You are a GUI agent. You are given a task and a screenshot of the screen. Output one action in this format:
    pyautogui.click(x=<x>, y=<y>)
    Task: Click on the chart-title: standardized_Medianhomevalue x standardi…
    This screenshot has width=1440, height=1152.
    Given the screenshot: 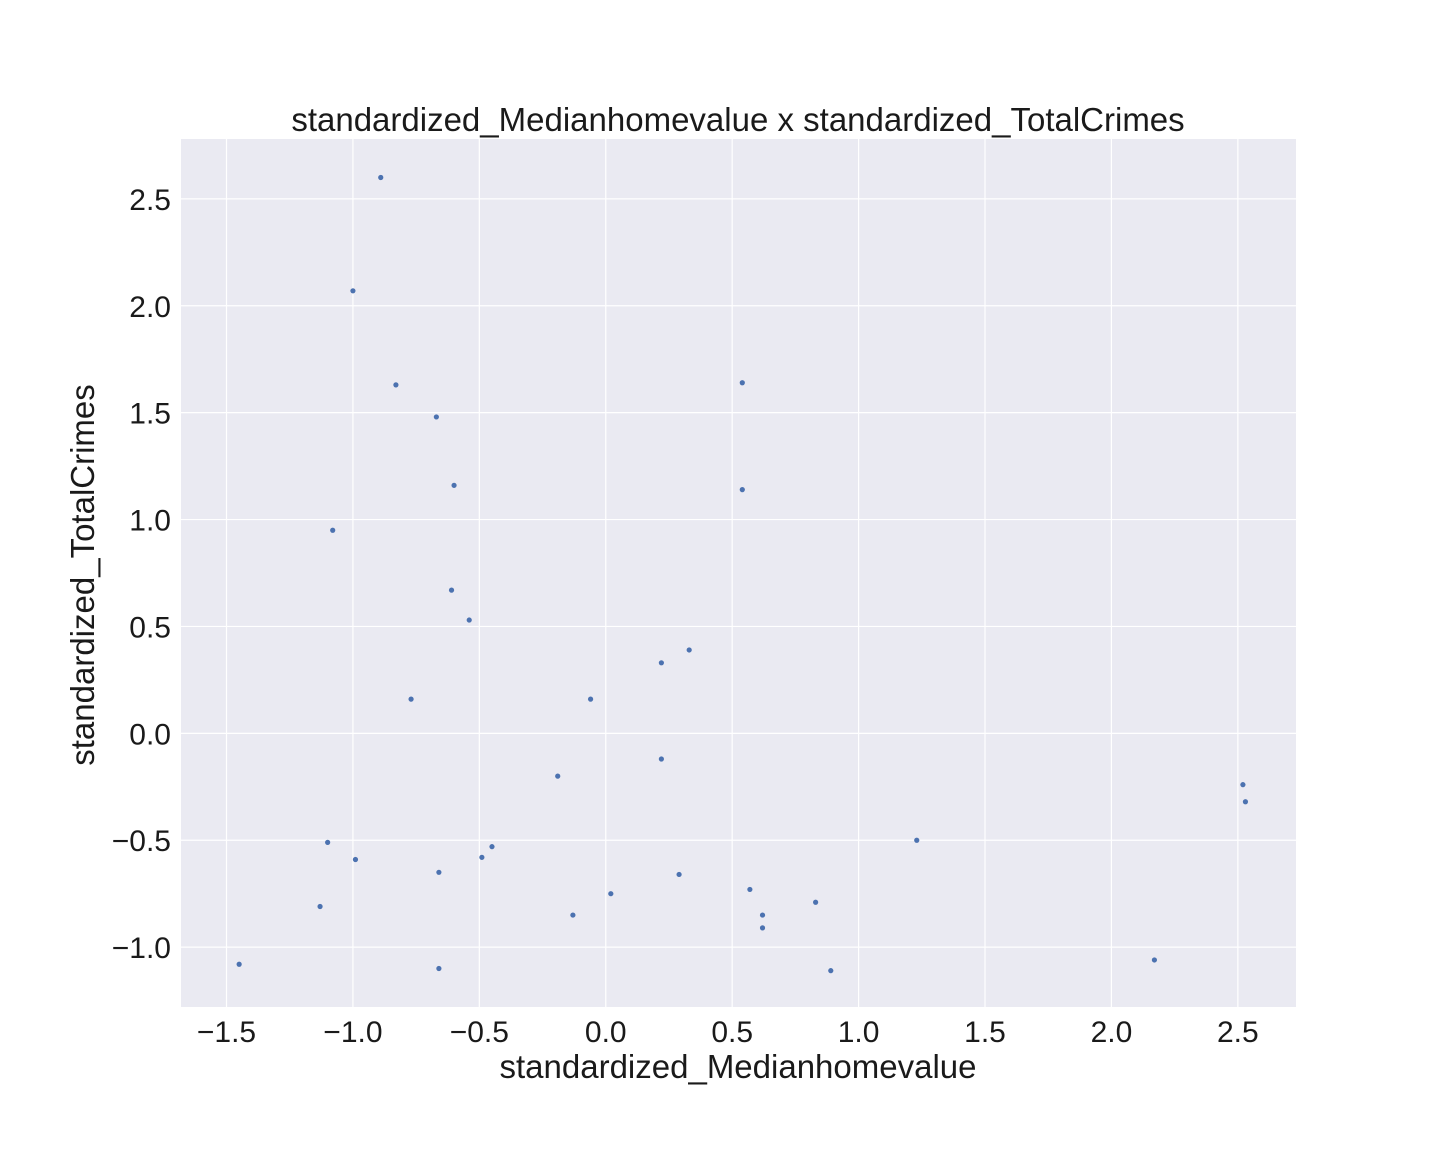 What is the action you would take?
    pyautogui.click(x=737, y=119)
    